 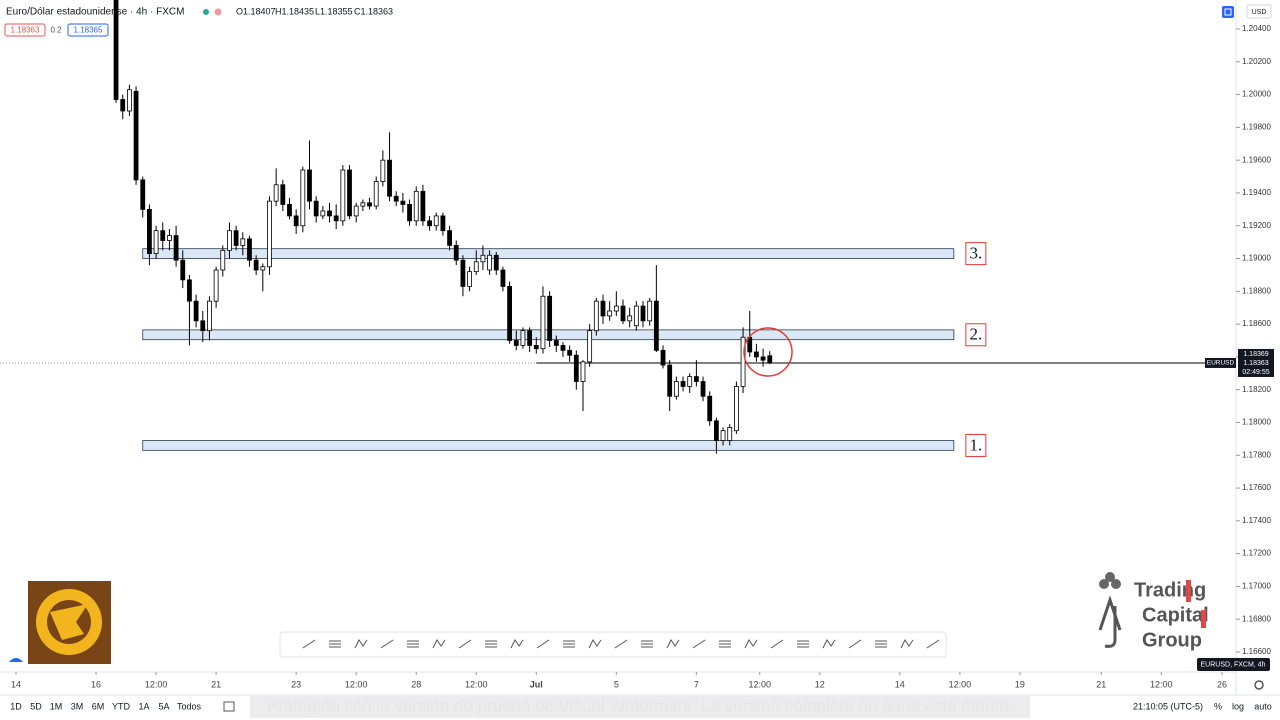 I want to click on range-button: 1D, so click(x=16, y=706).